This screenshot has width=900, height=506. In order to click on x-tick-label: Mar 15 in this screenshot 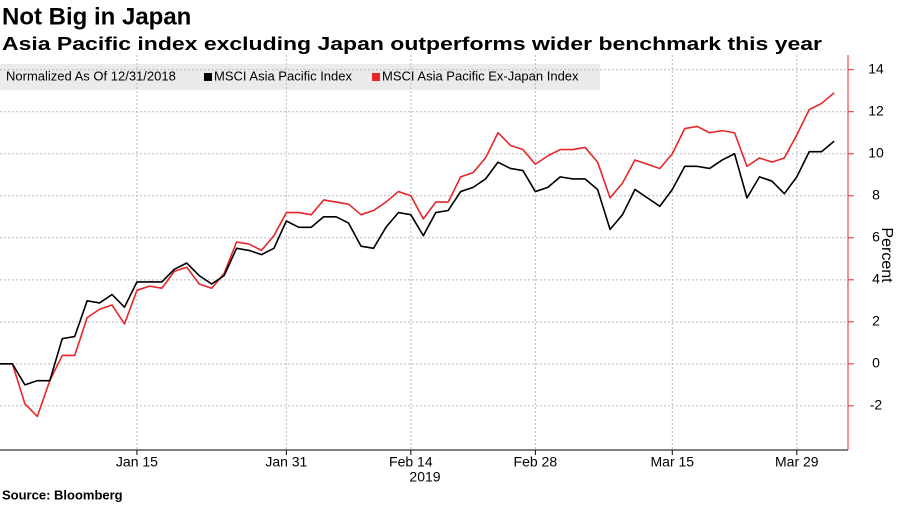, I will do `click(673, 462)`.